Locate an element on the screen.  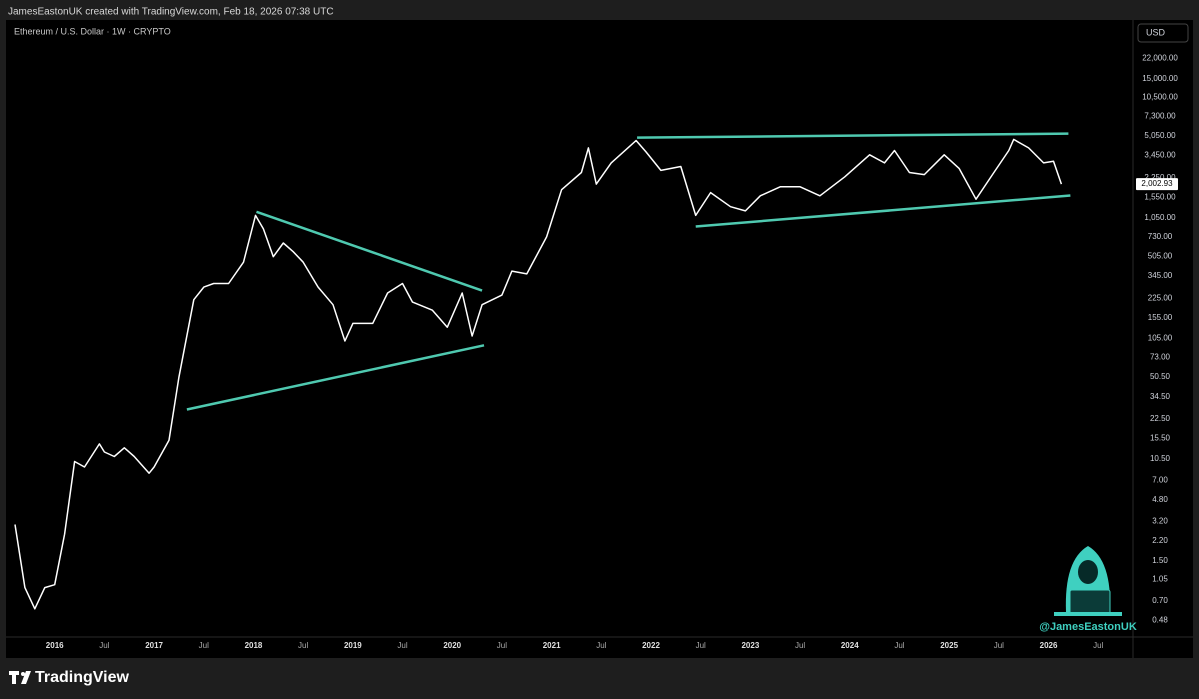
x-tick-label: 2024 is located at coordinates (850, 645).